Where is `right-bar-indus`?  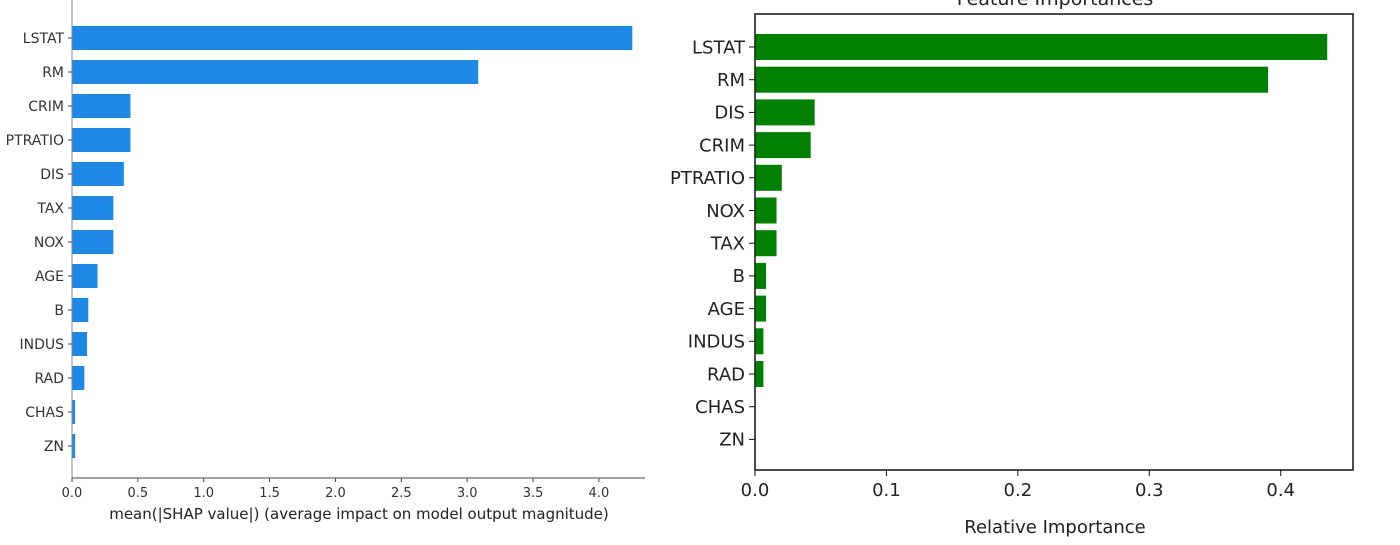 right-bar-indus is located at coordinates (759, 341).